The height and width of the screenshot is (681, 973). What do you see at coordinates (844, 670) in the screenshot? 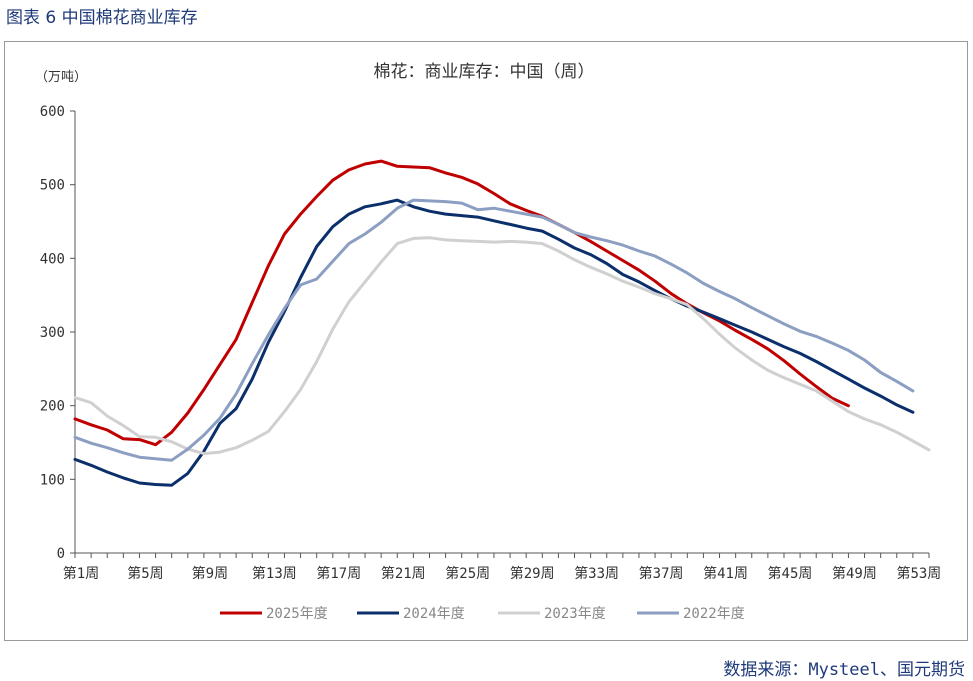
I see `data-source: 数据来源：Mysteel、国元期货` at bounding box center [844, 670].